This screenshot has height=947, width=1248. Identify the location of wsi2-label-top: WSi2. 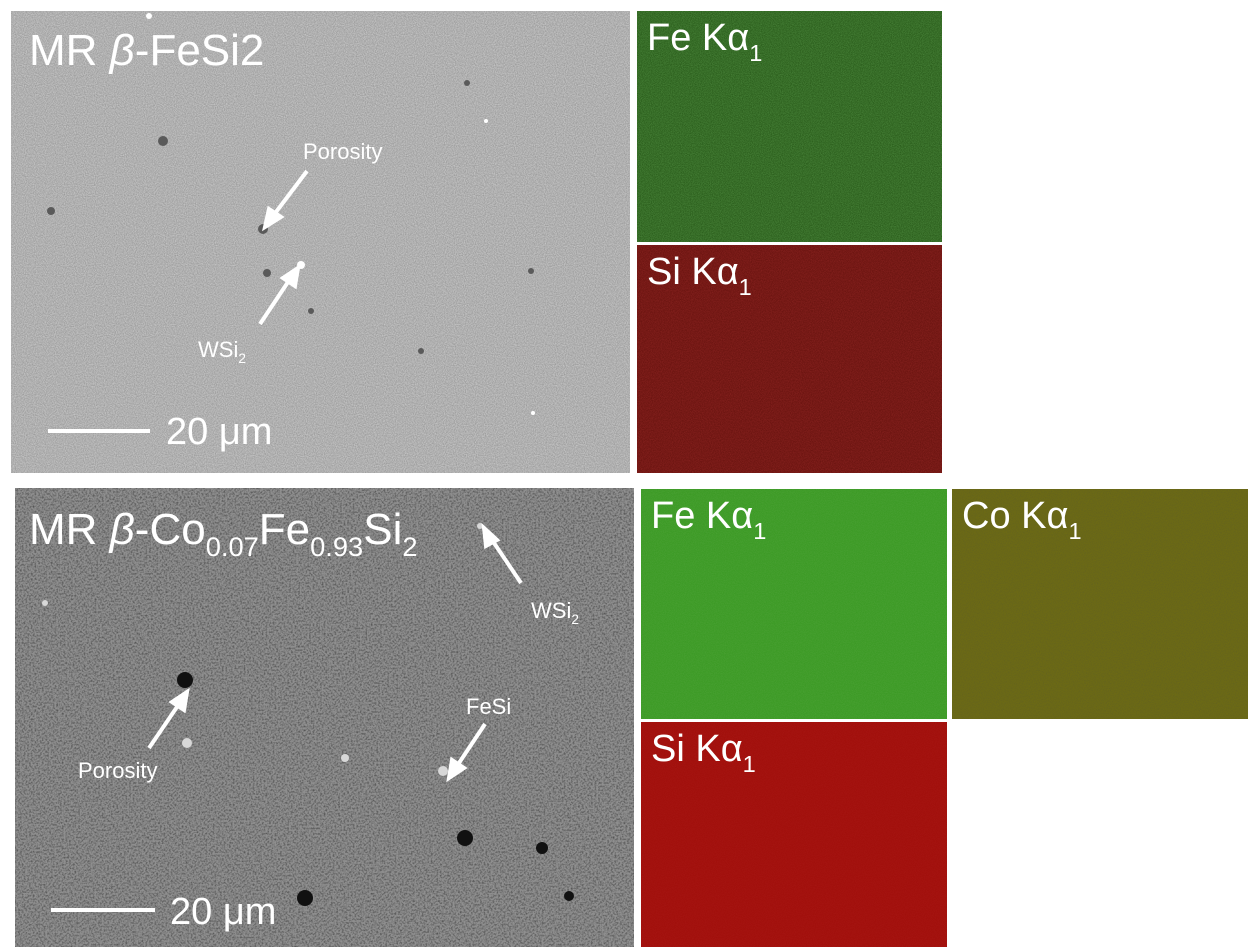
(222, 352).